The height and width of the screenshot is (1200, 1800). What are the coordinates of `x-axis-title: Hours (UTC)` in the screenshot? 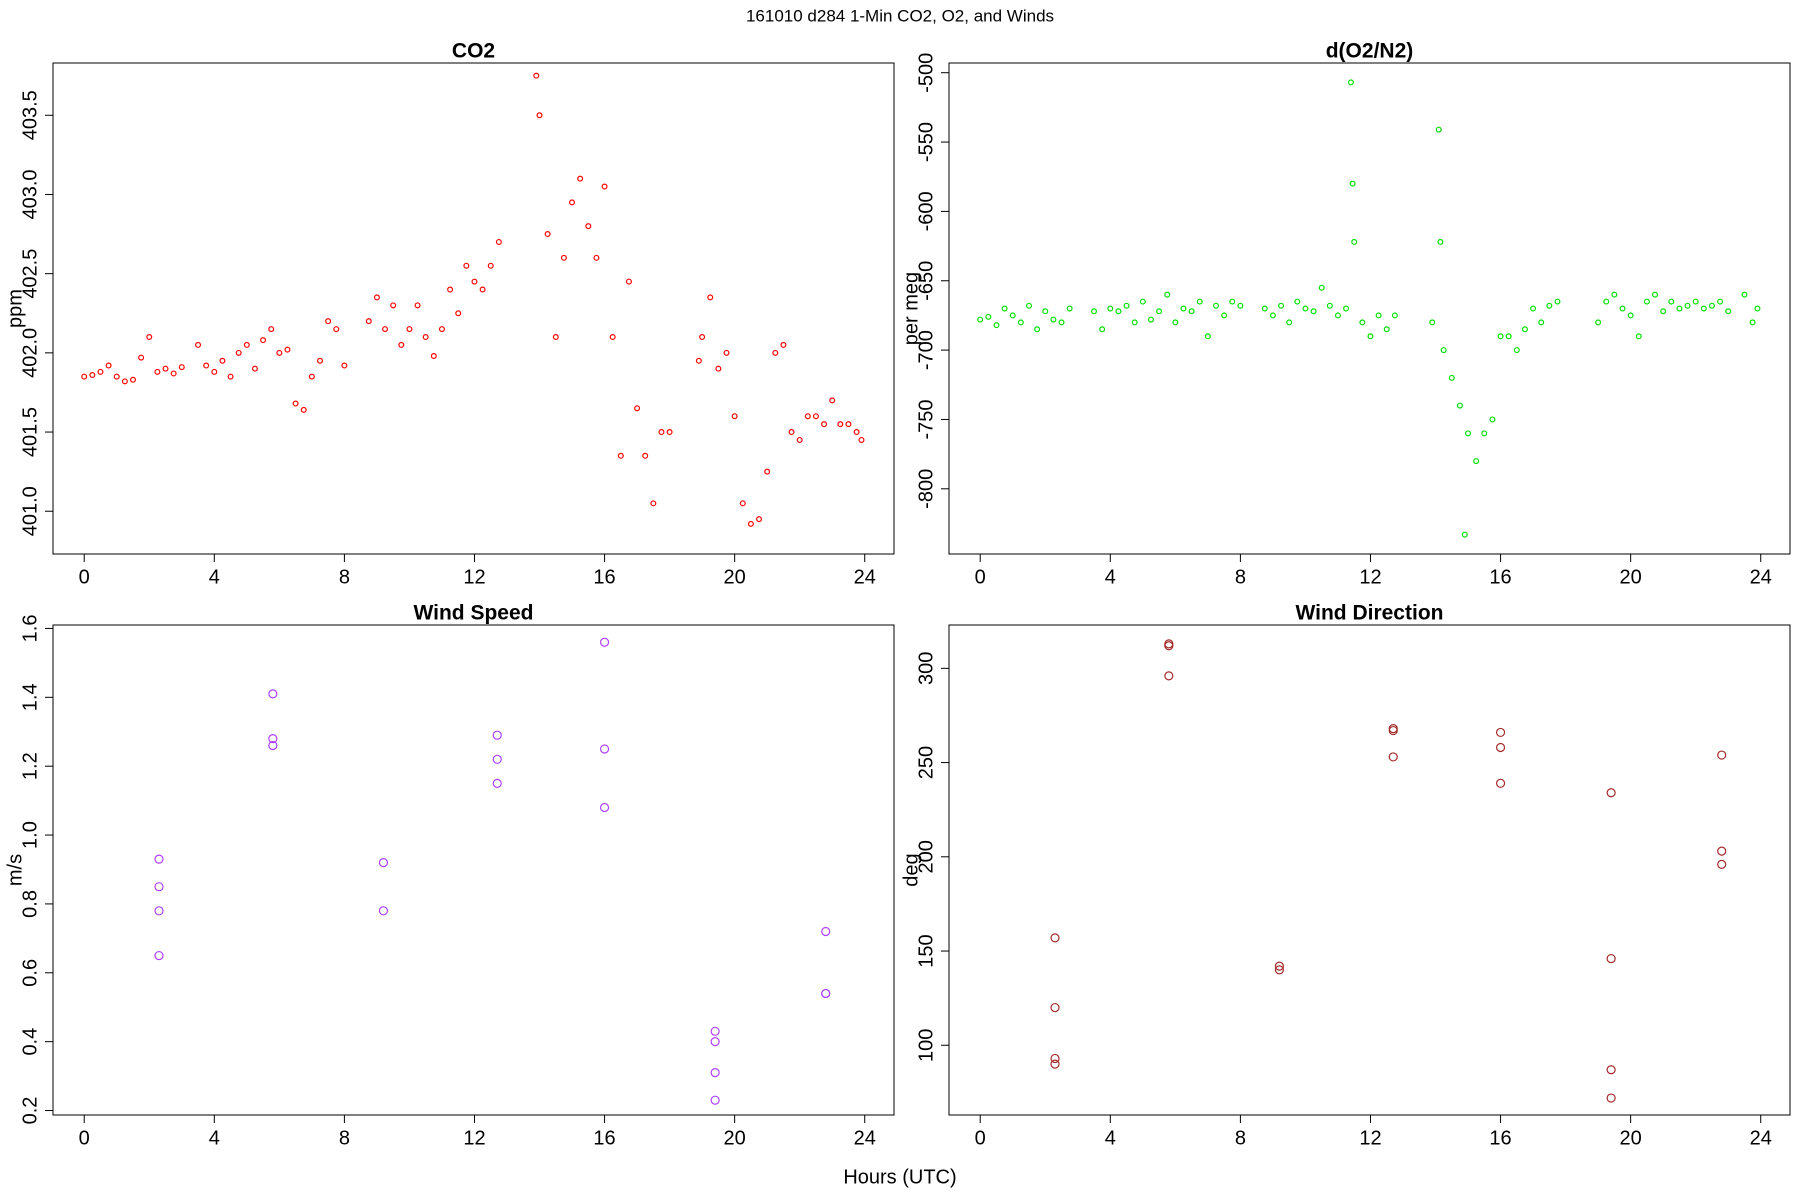 It's located at (899, 1177).